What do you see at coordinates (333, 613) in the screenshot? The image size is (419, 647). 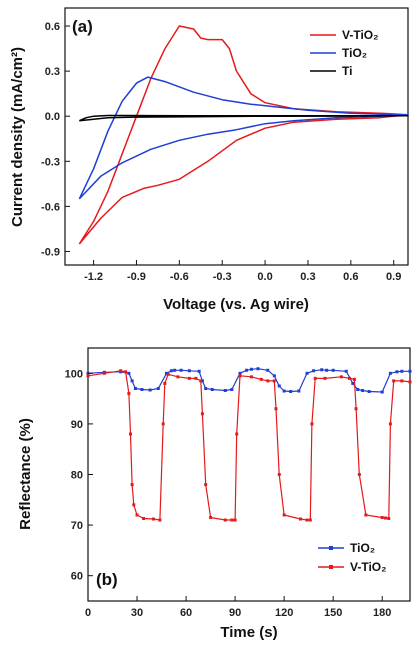 I see `b-xtick-label: 150` at bounding box center [333, 613].